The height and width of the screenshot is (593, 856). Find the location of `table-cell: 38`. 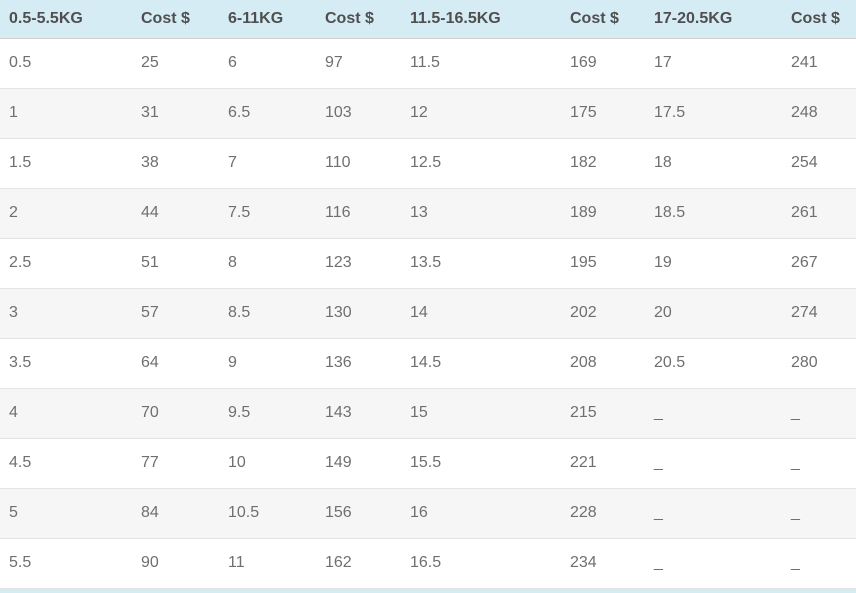

table-cell: 38 is located at coordinates (175, 162).